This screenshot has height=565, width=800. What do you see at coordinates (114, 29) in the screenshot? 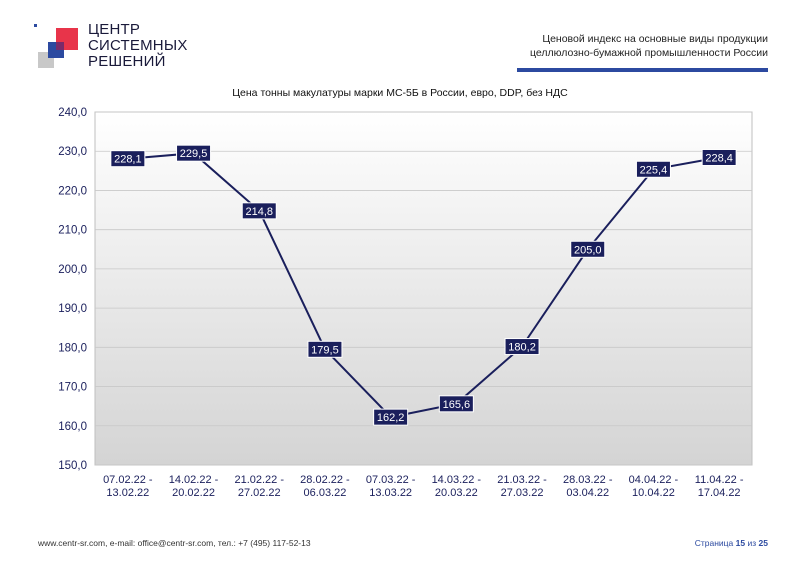
I see `logo-line-1: ЦЕНТР` at bounding box center [114, 29].